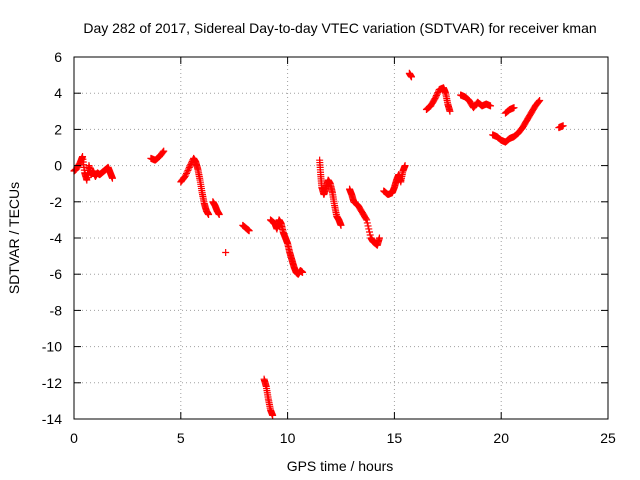 The width and height of the screenshot is (640, 480). What do you see at coordinates (56, 310) in the screenshot?
I see `y-tick-label: -8` at bounding box center [56, 310].